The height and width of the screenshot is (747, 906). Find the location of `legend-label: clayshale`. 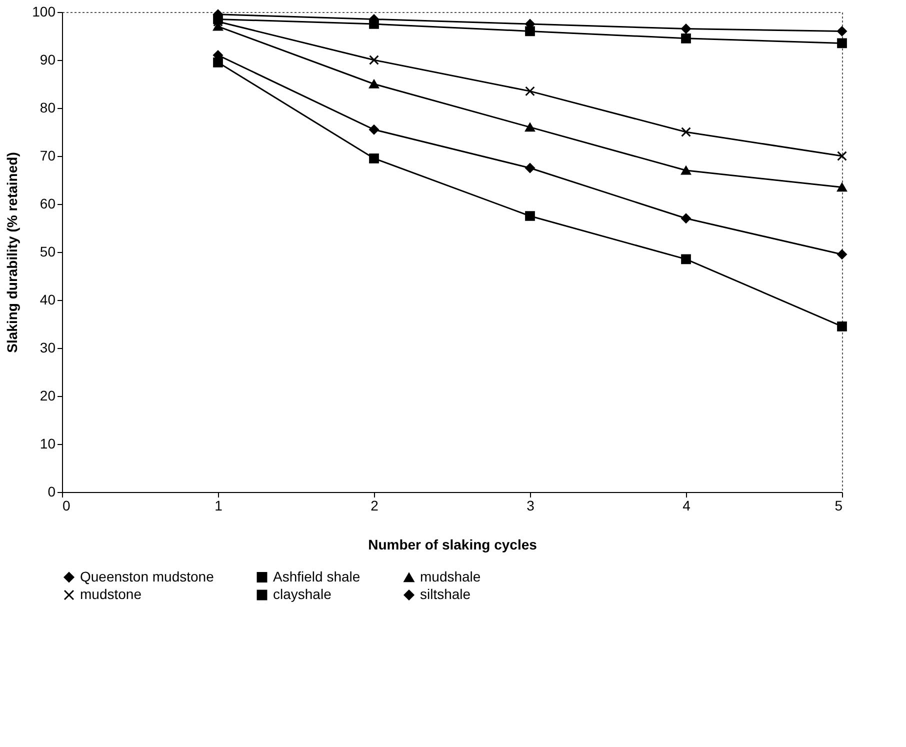

legend-label: clayshale is located at coordinates (302, 594).